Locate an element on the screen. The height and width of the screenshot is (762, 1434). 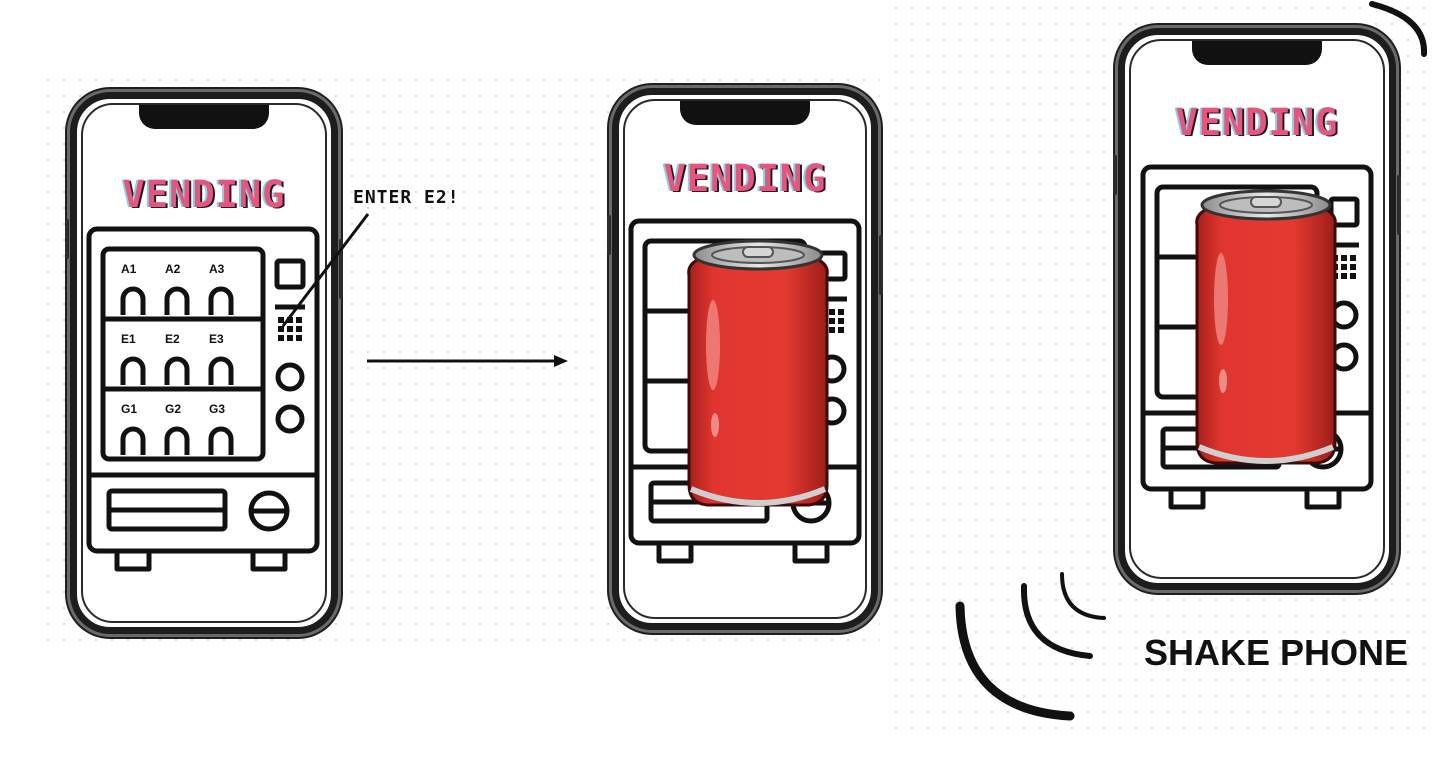
slot-label: A3 is located at coordinates (217, 269).